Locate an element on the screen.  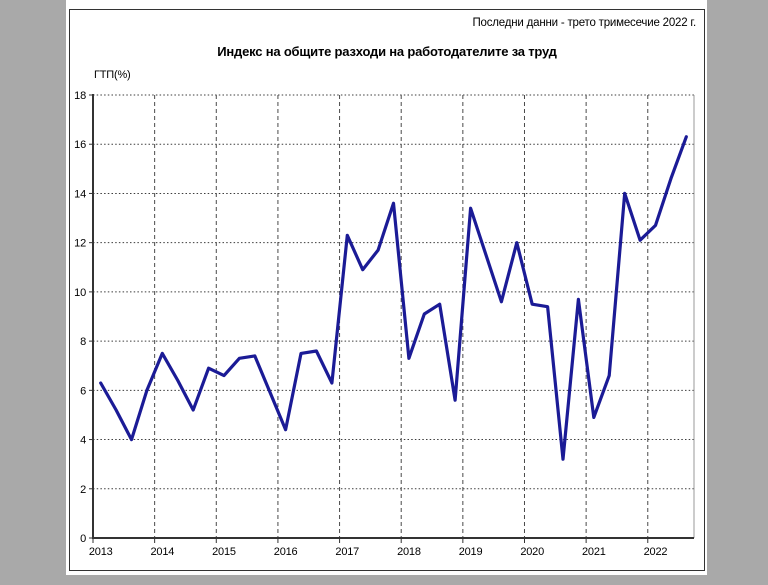
y-tick-label: 18 is located at coordinates (80, 96).